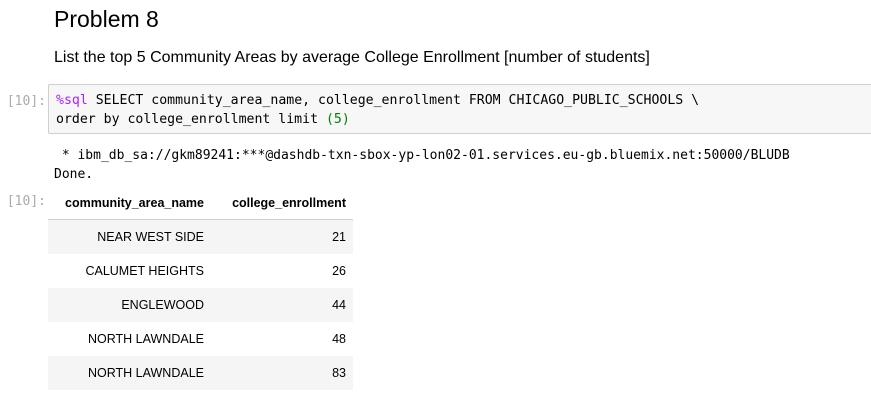 This screenshot has width=871, height=408. I want to click on community-area-name-cell: NEAR WEST SIDE, so click(130, 236).